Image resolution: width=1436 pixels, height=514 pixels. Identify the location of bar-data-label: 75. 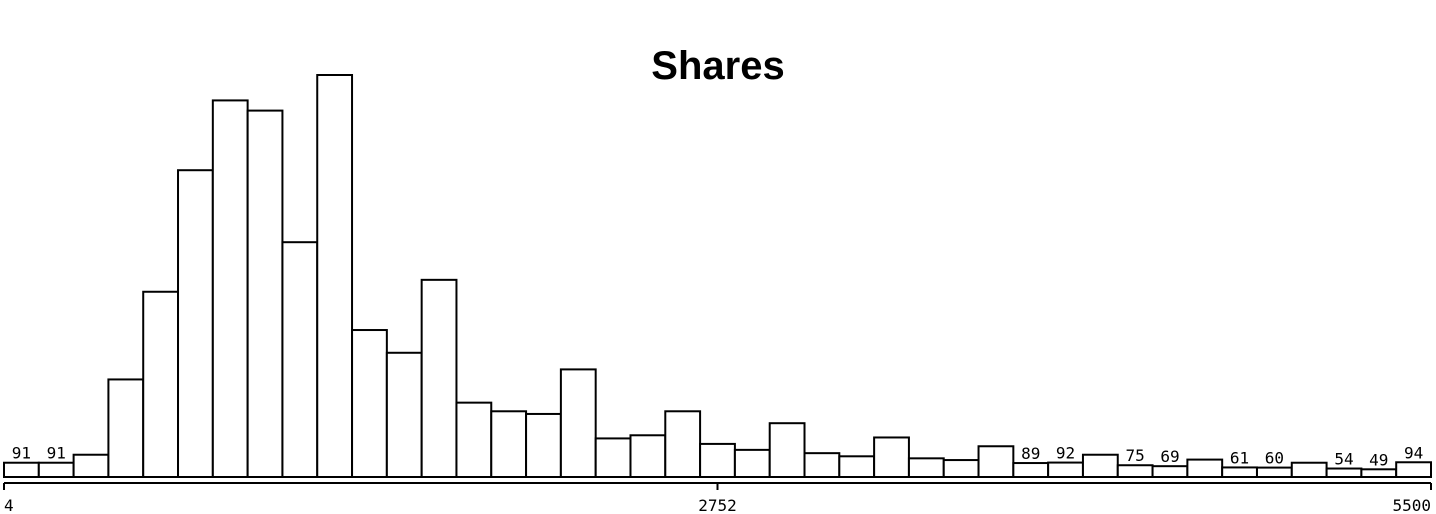
(1135, 455).